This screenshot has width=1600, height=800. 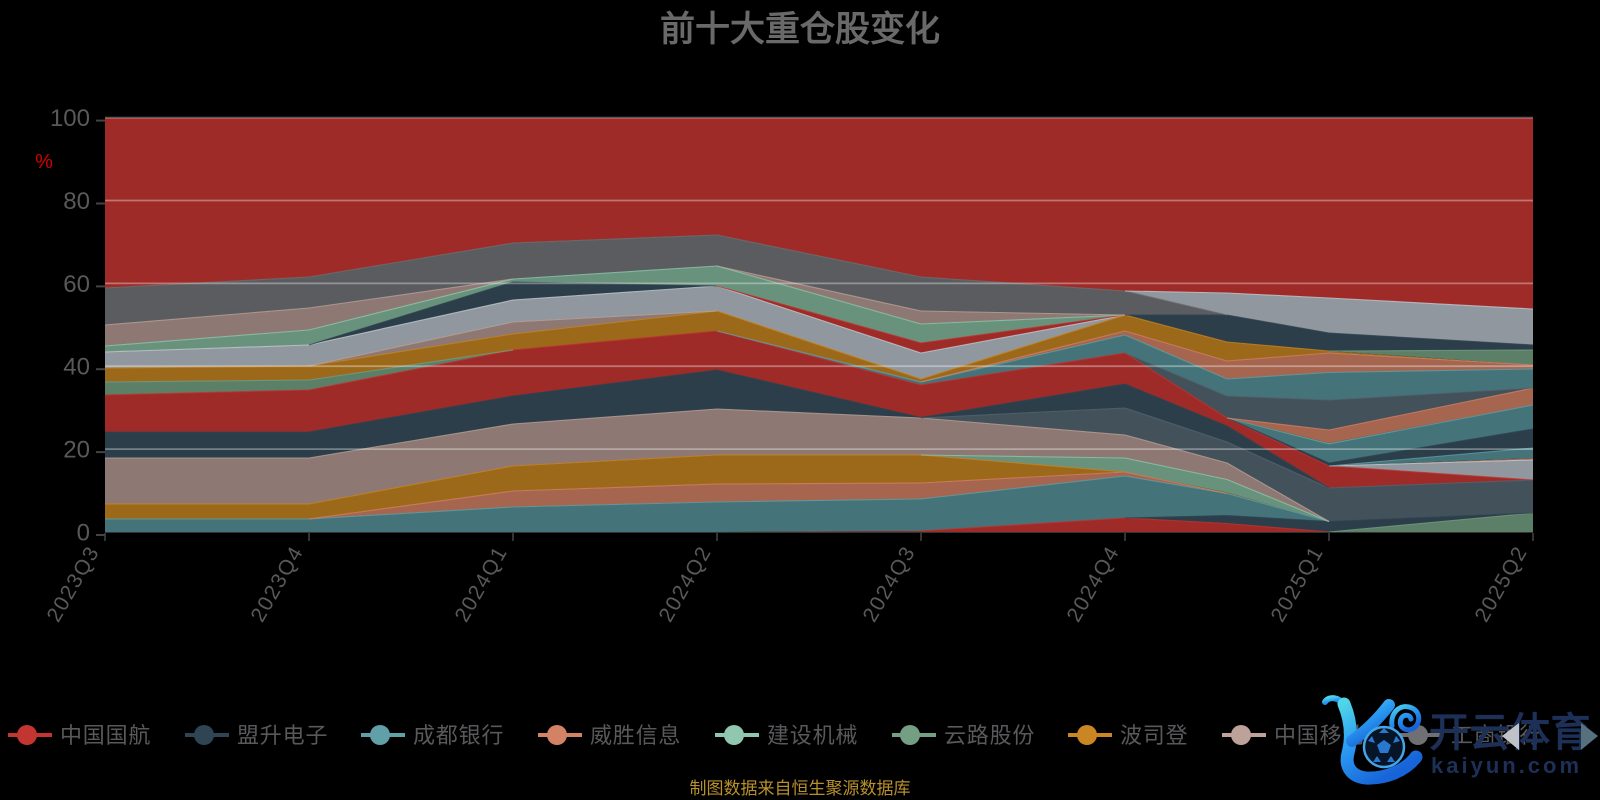 I want to click on svg-text: 建设机械, so click(x=812, y=735).